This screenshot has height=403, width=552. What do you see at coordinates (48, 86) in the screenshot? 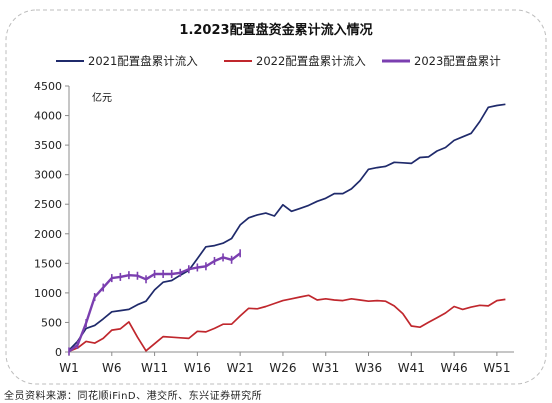
I see `y-tick-label: 4500` at bounding box center [48, 86].